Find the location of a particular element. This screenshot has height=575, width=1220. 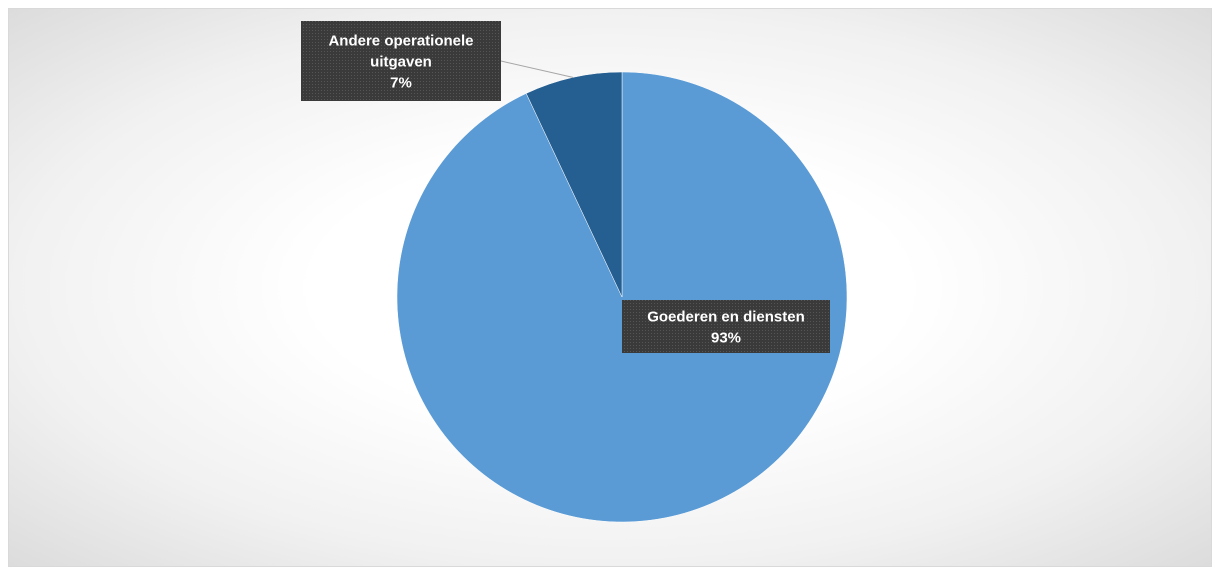

data-label-andere-operationele-uitgaven: Andere operationele uitgaven 7% is located at coordinates (401, 61).